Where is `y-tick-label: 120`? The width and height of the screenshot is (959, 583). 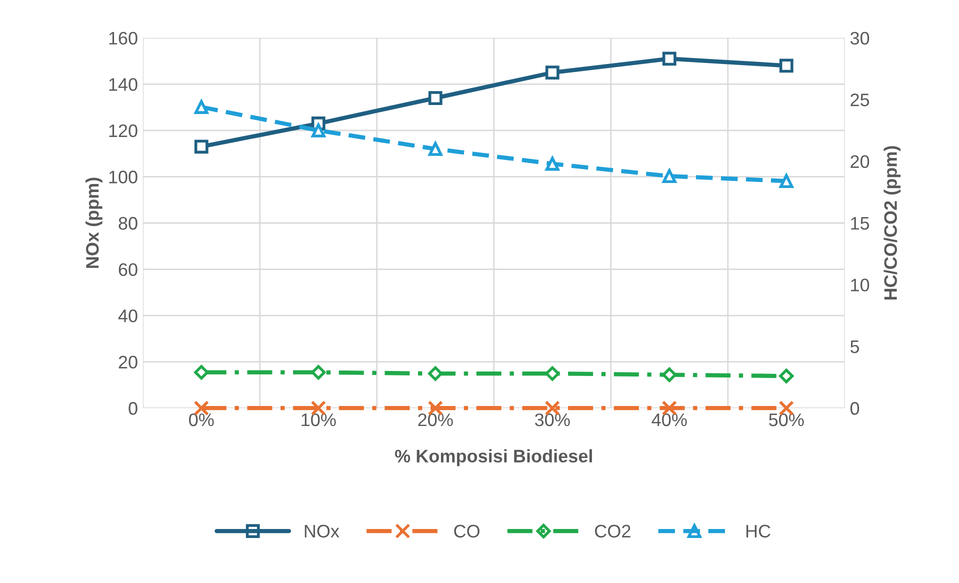 y-tick-label: 120 is located at coordinates (123, 131).